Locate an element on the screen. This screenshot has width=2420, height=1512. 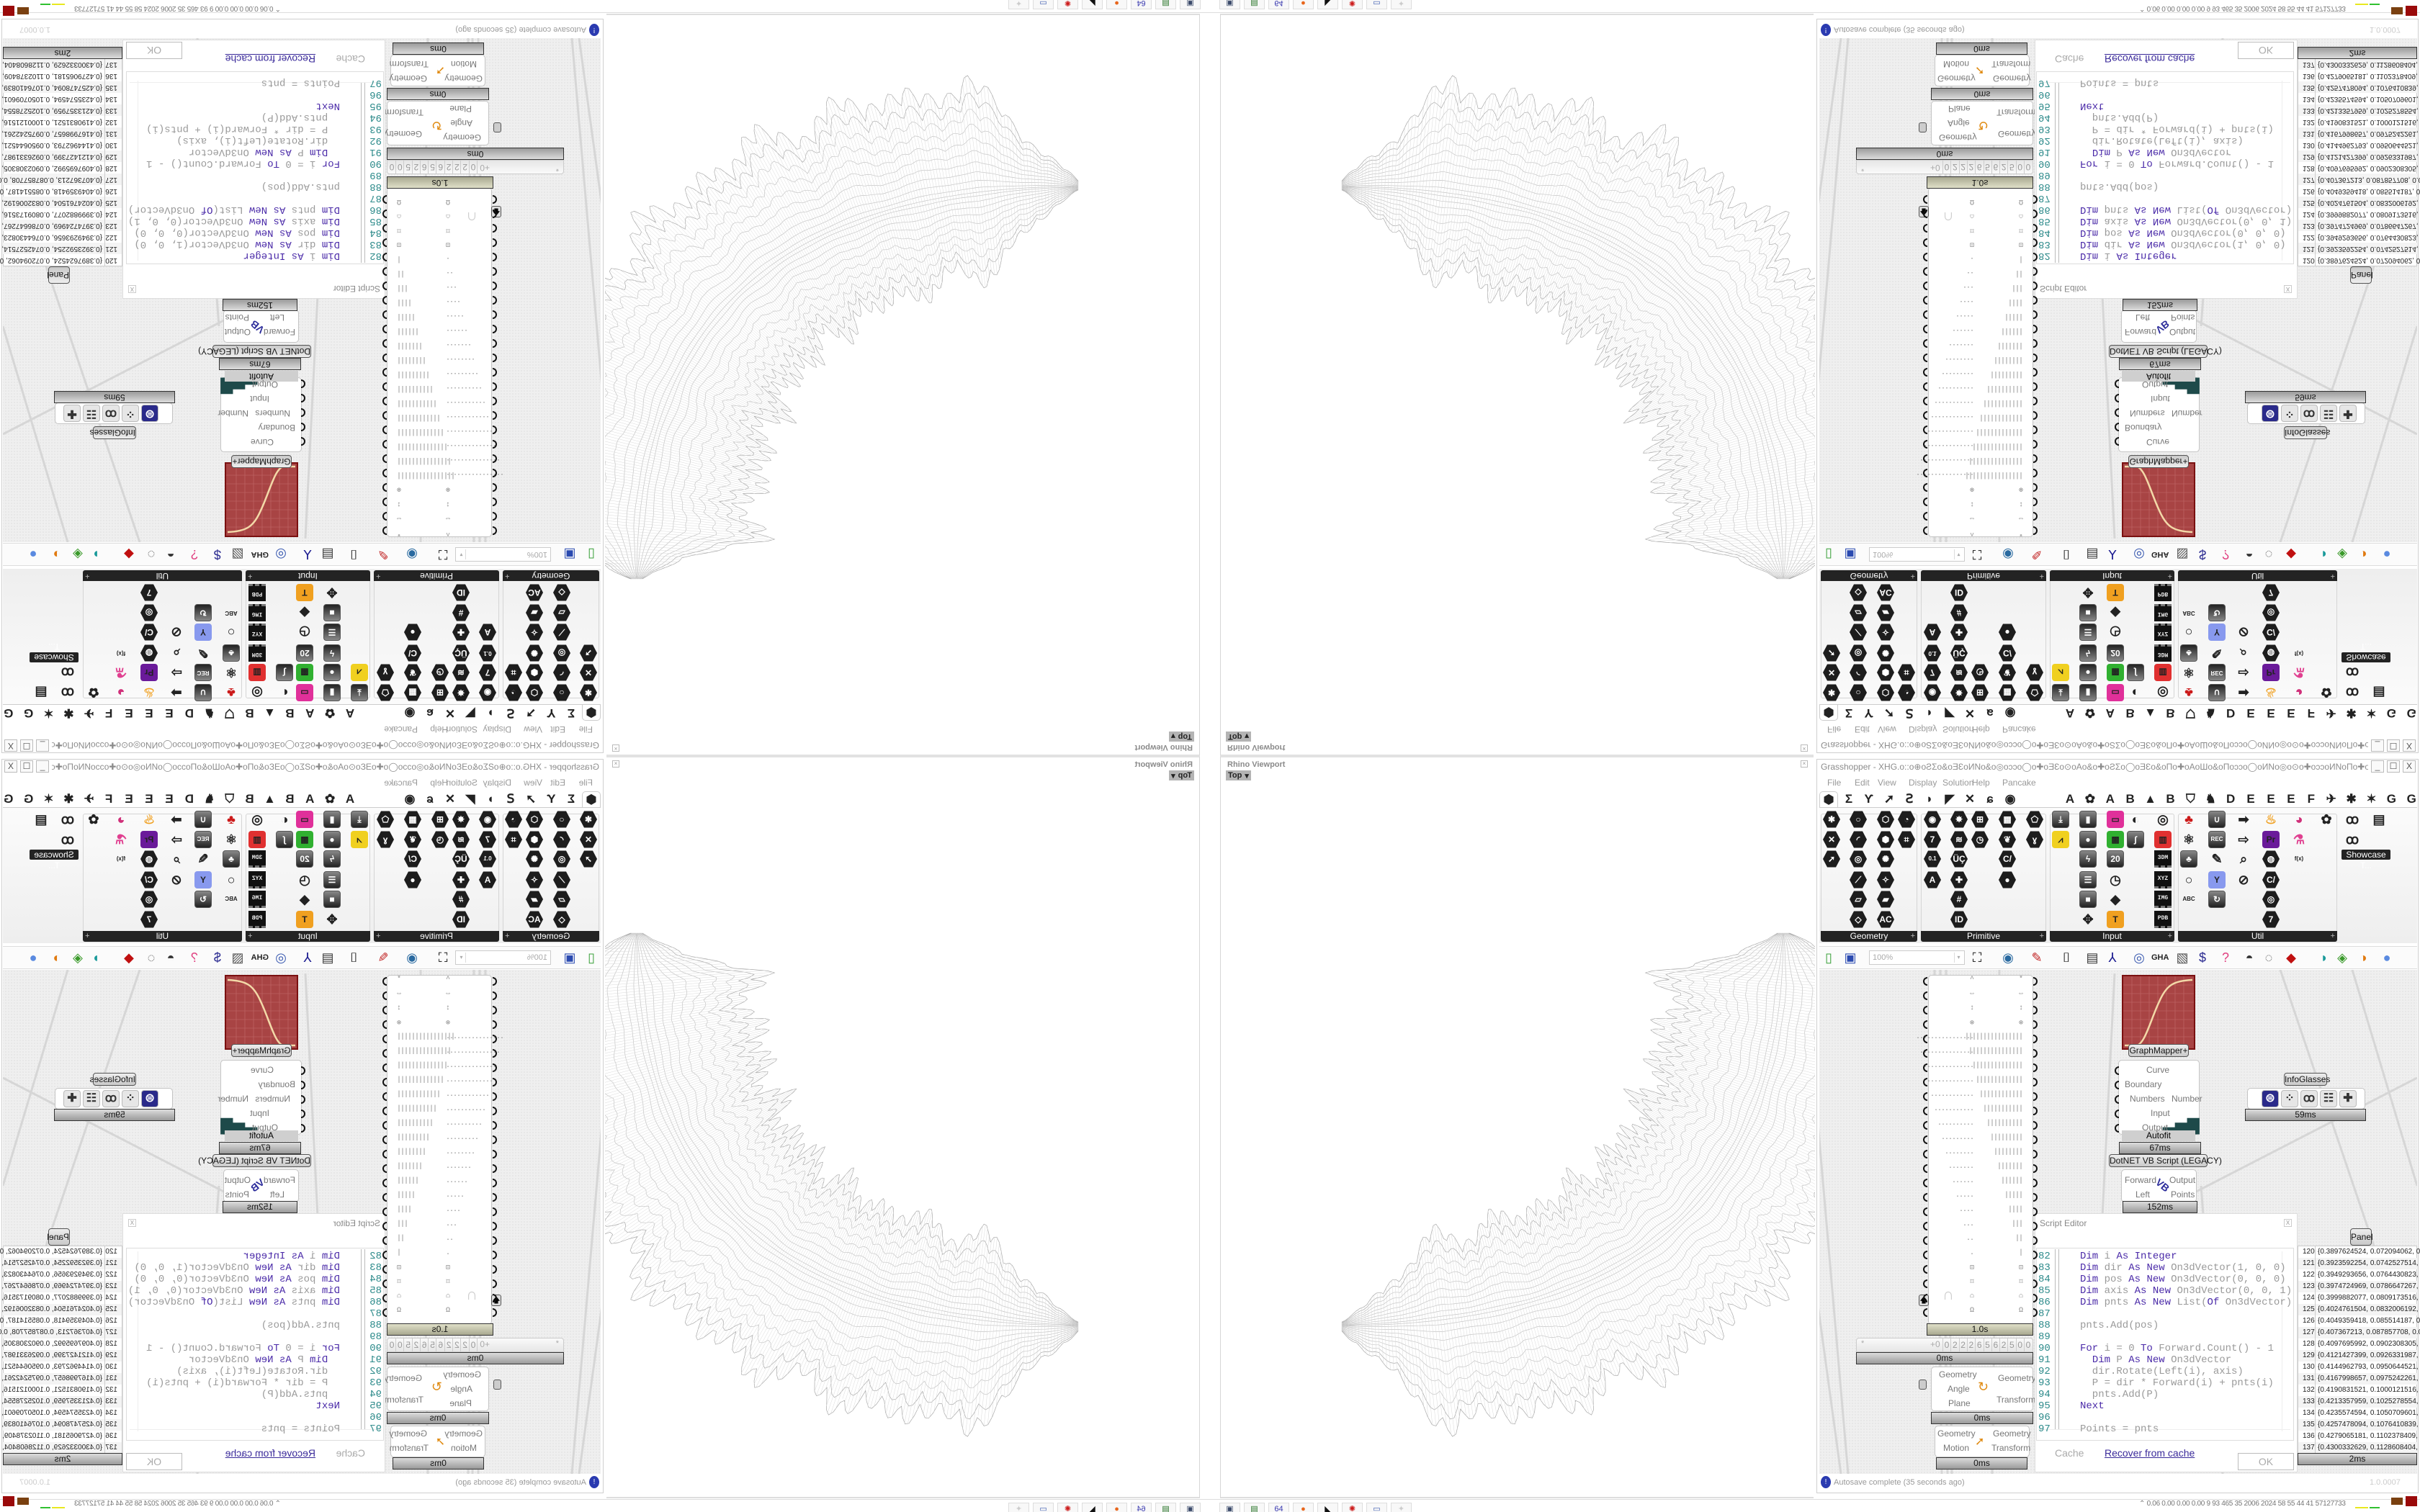
tab-5-icon: ◗ is located at coordinates (1929, 713).